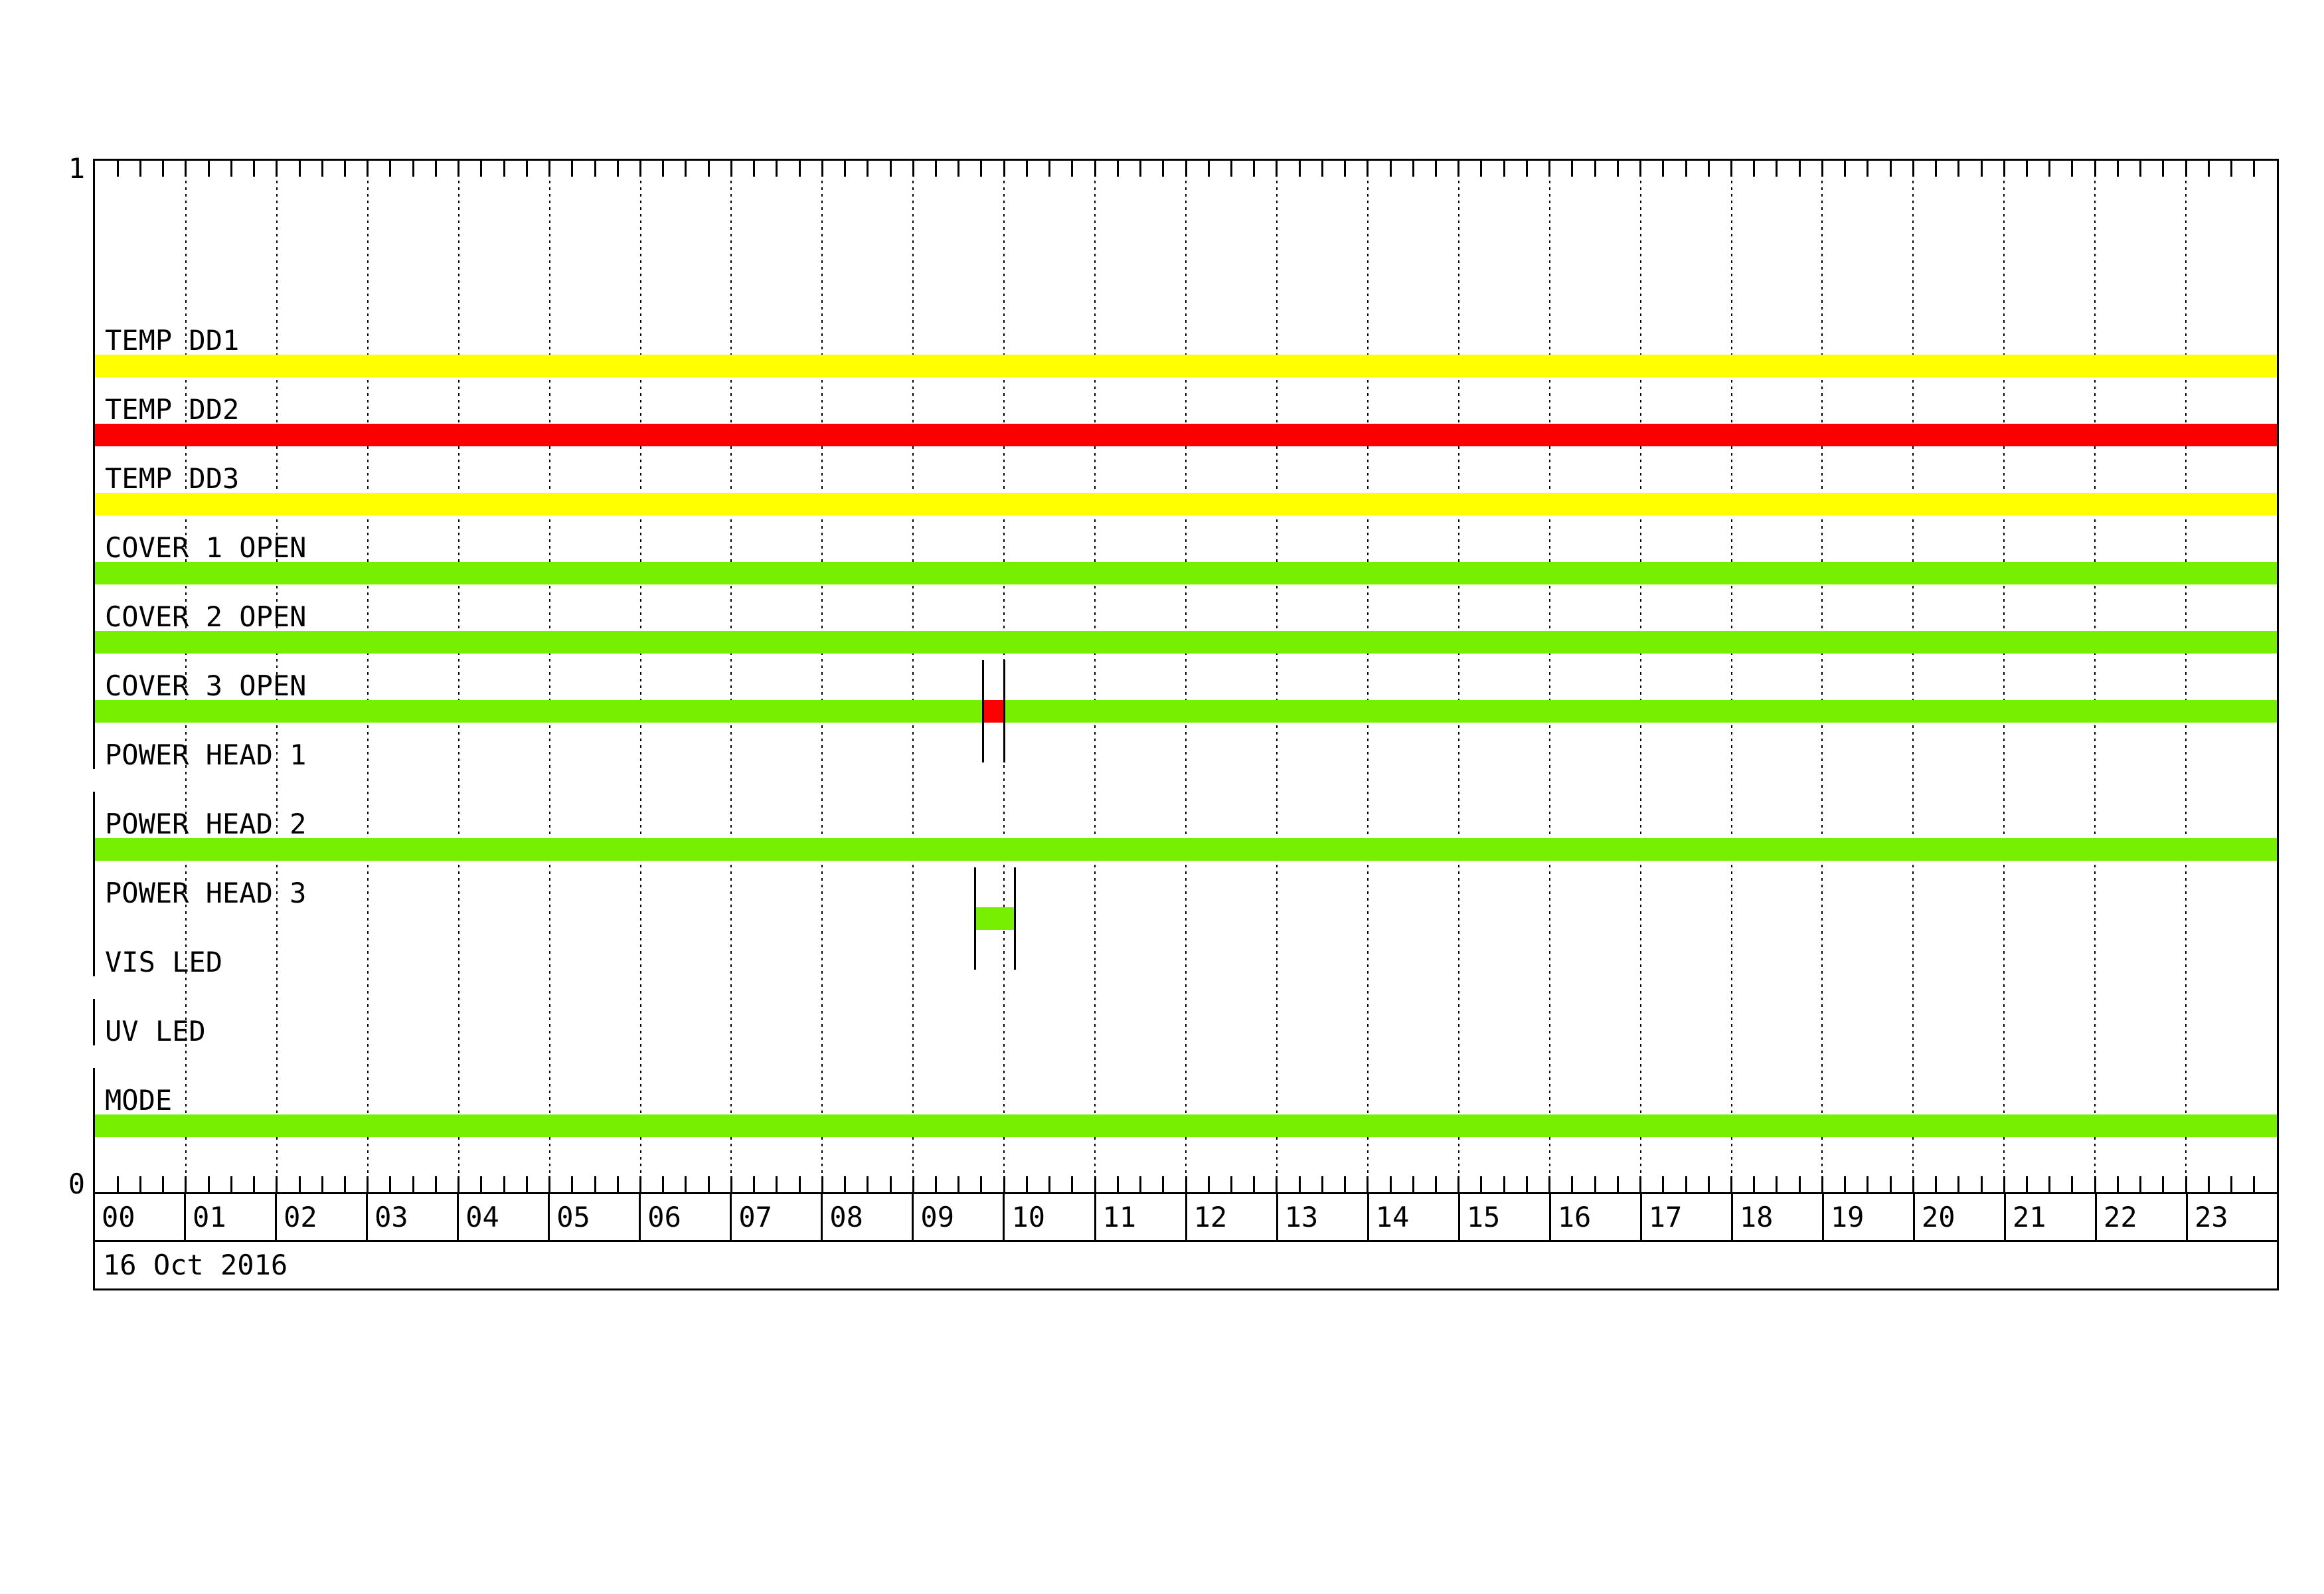 The width and height of the screenshot is (2324, 1594). Describe the element at coordinates (1139, 1217) in the screenshot. I see `hour-label-11: 11` at that location.